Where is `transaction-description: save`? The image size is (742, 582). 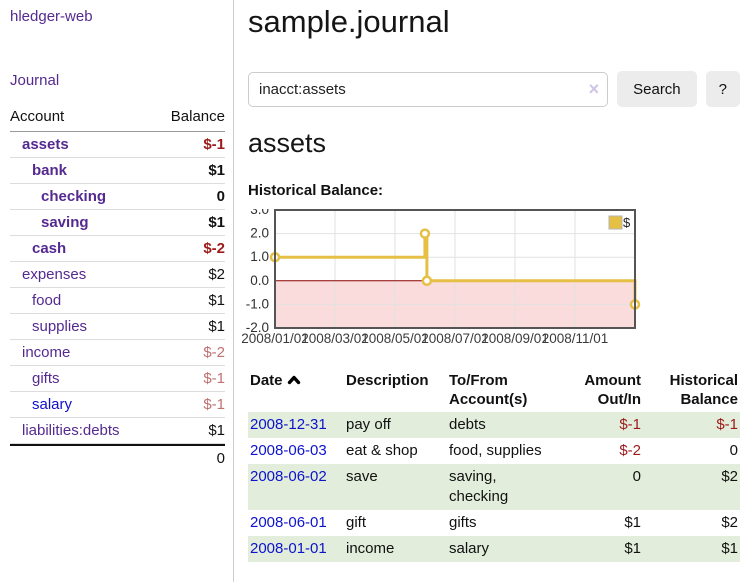 transaction-description: save is located at coordinates (395, 487).